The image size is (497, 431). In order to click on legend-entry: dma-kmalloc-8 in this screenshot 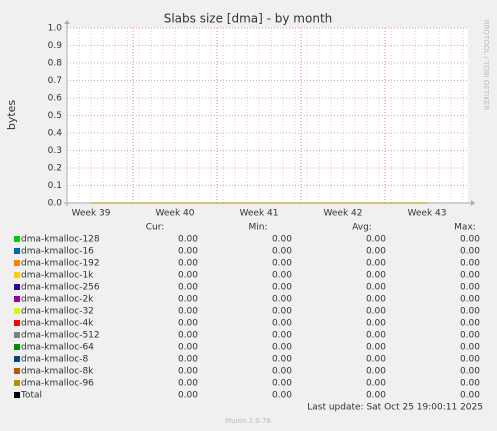, I will do `click(54, 360)`.